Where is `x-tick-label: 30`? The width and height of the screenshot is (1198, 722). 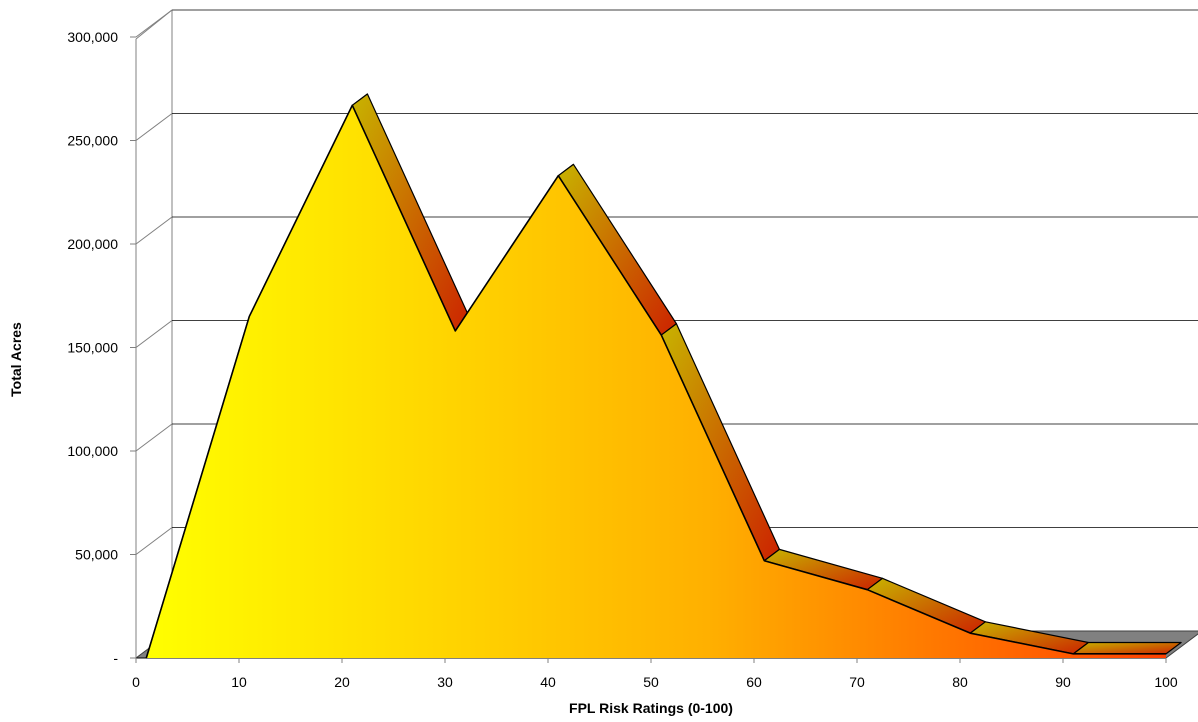 x-tick-label: 30 is located at coordinates (445, 682).